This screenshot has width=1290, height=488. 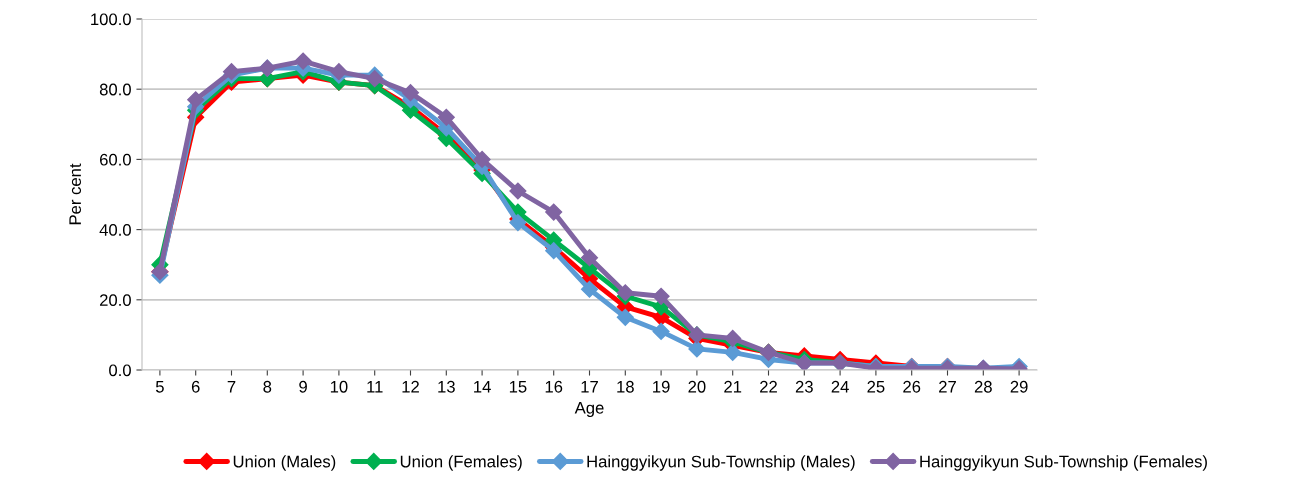 What do you see at coordinates (804, 386) in the screenshot?
I see `x-tick-label: 23` at bounding box center [804, 386].